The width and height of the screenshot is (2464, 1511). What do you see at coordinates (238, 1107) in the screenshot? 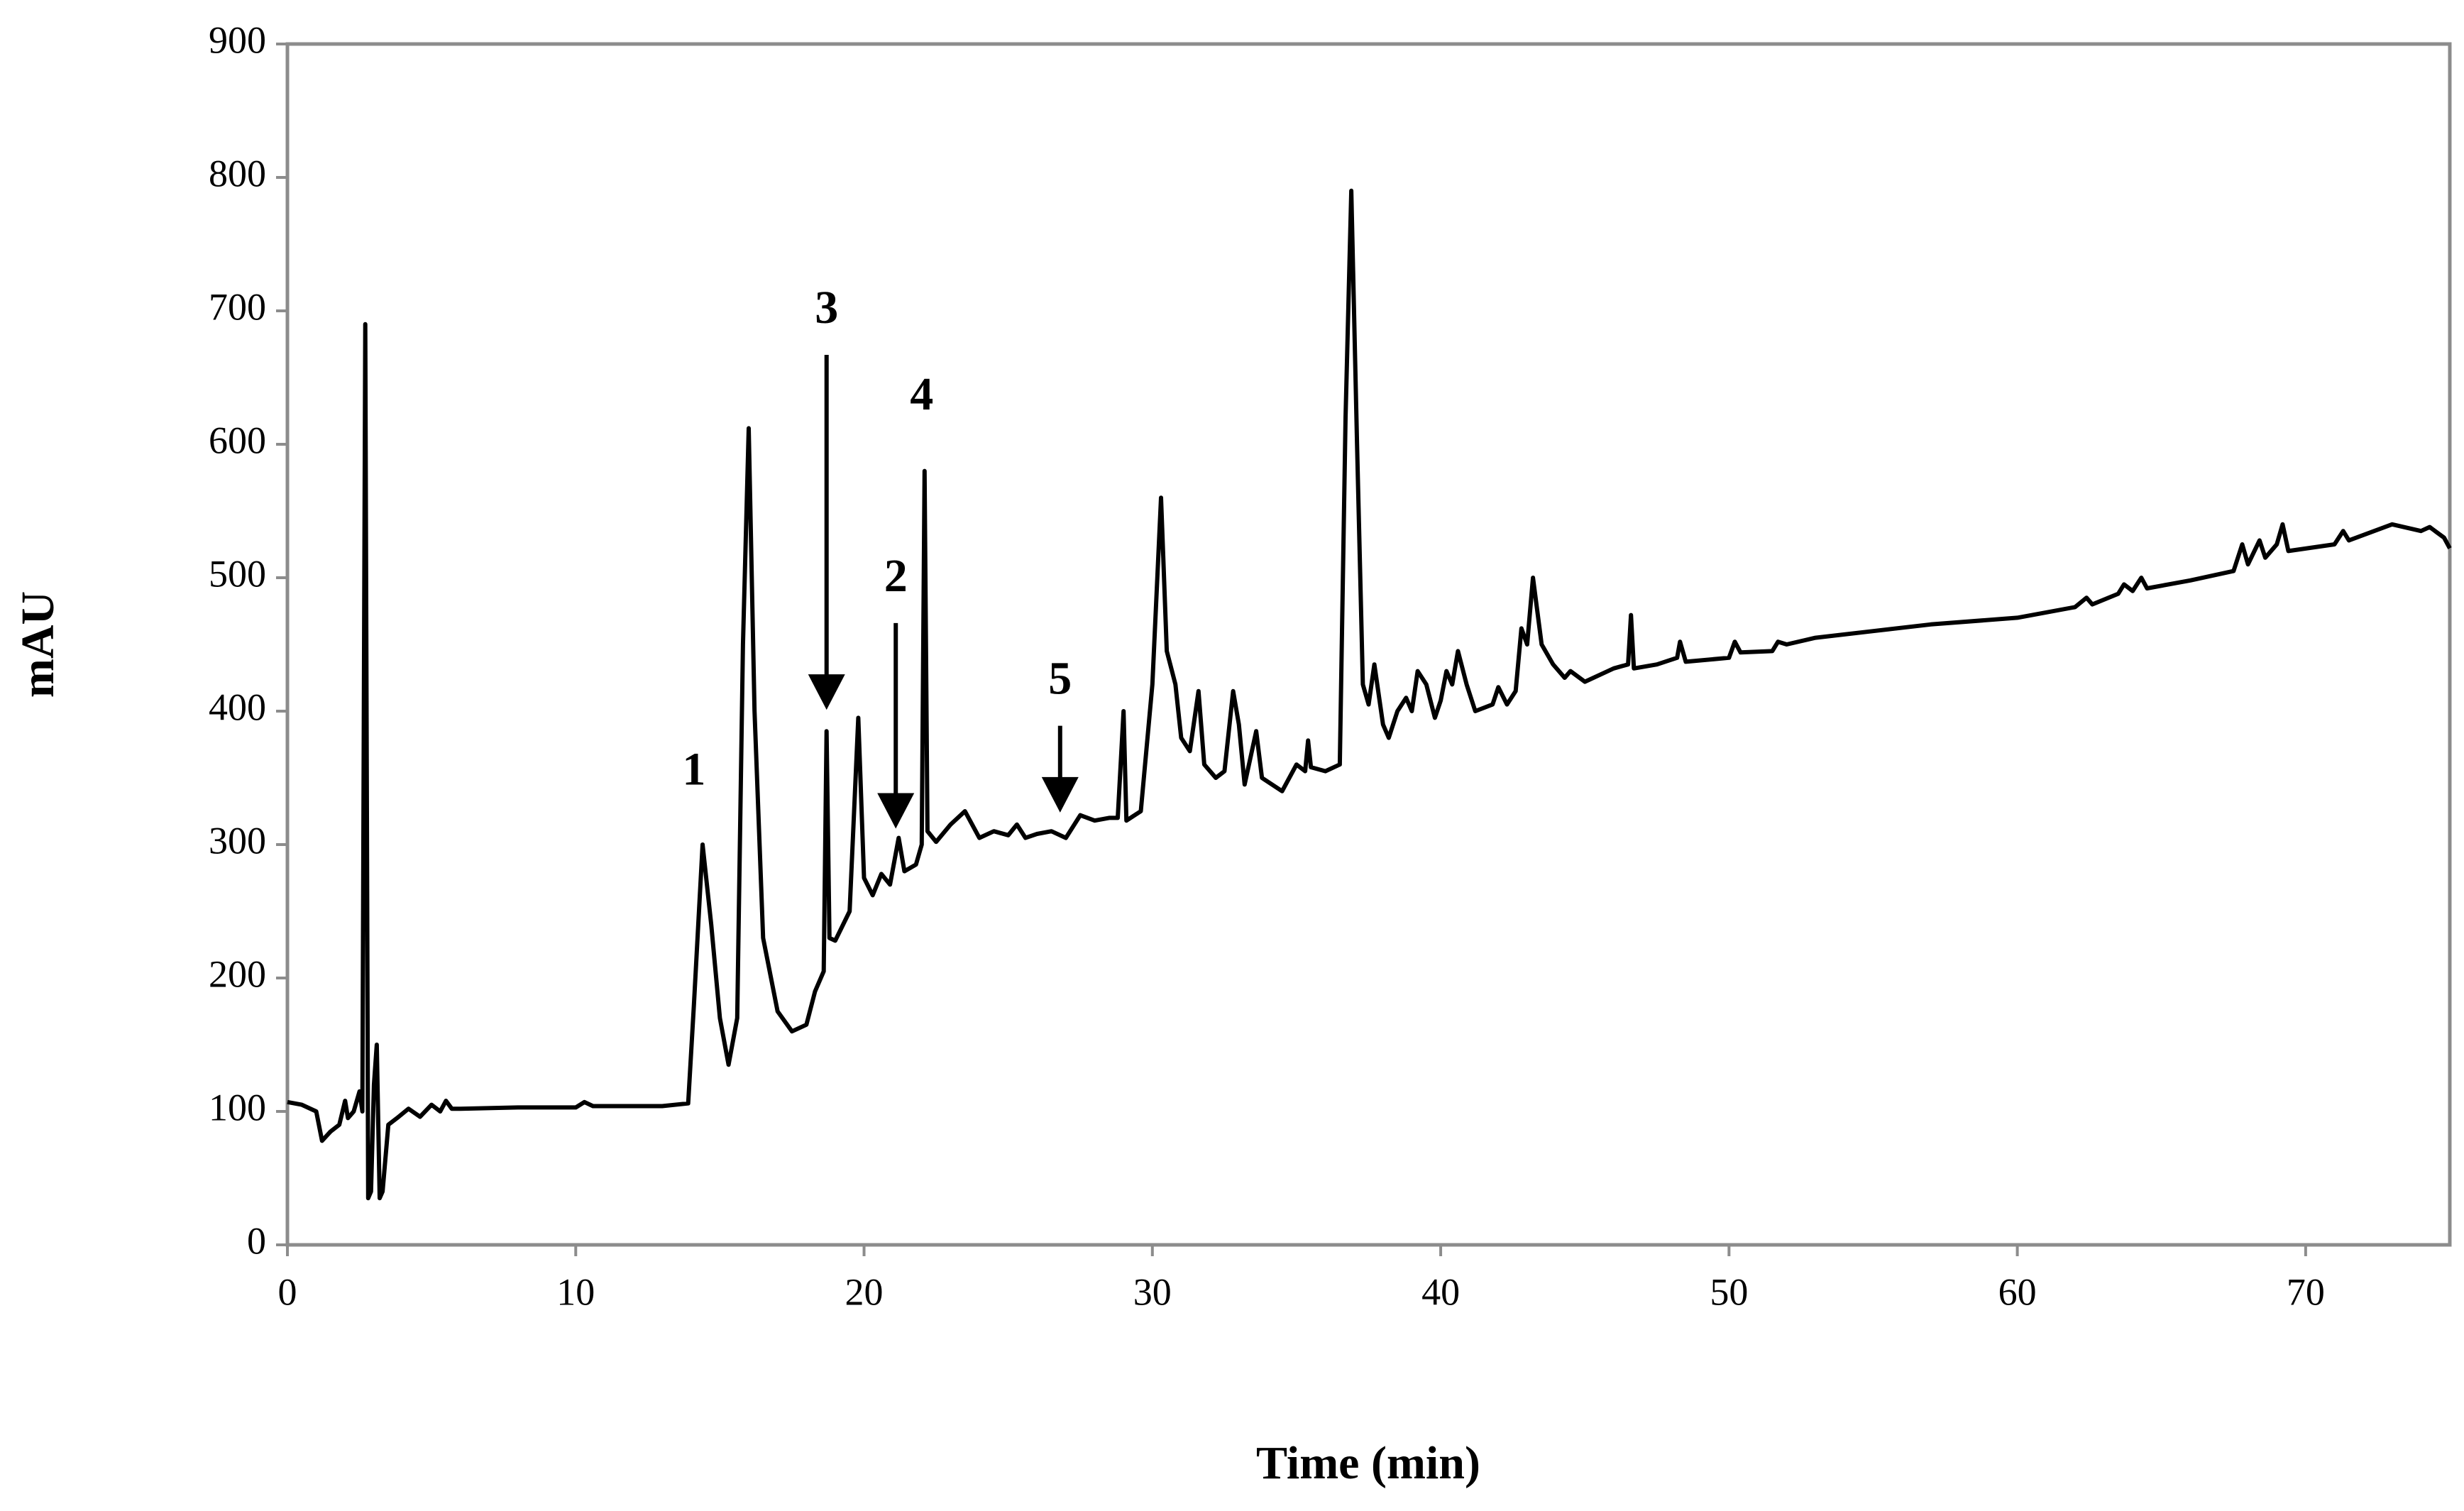
I see `y-tick-label: 100` at bounding box center [238, 1107].